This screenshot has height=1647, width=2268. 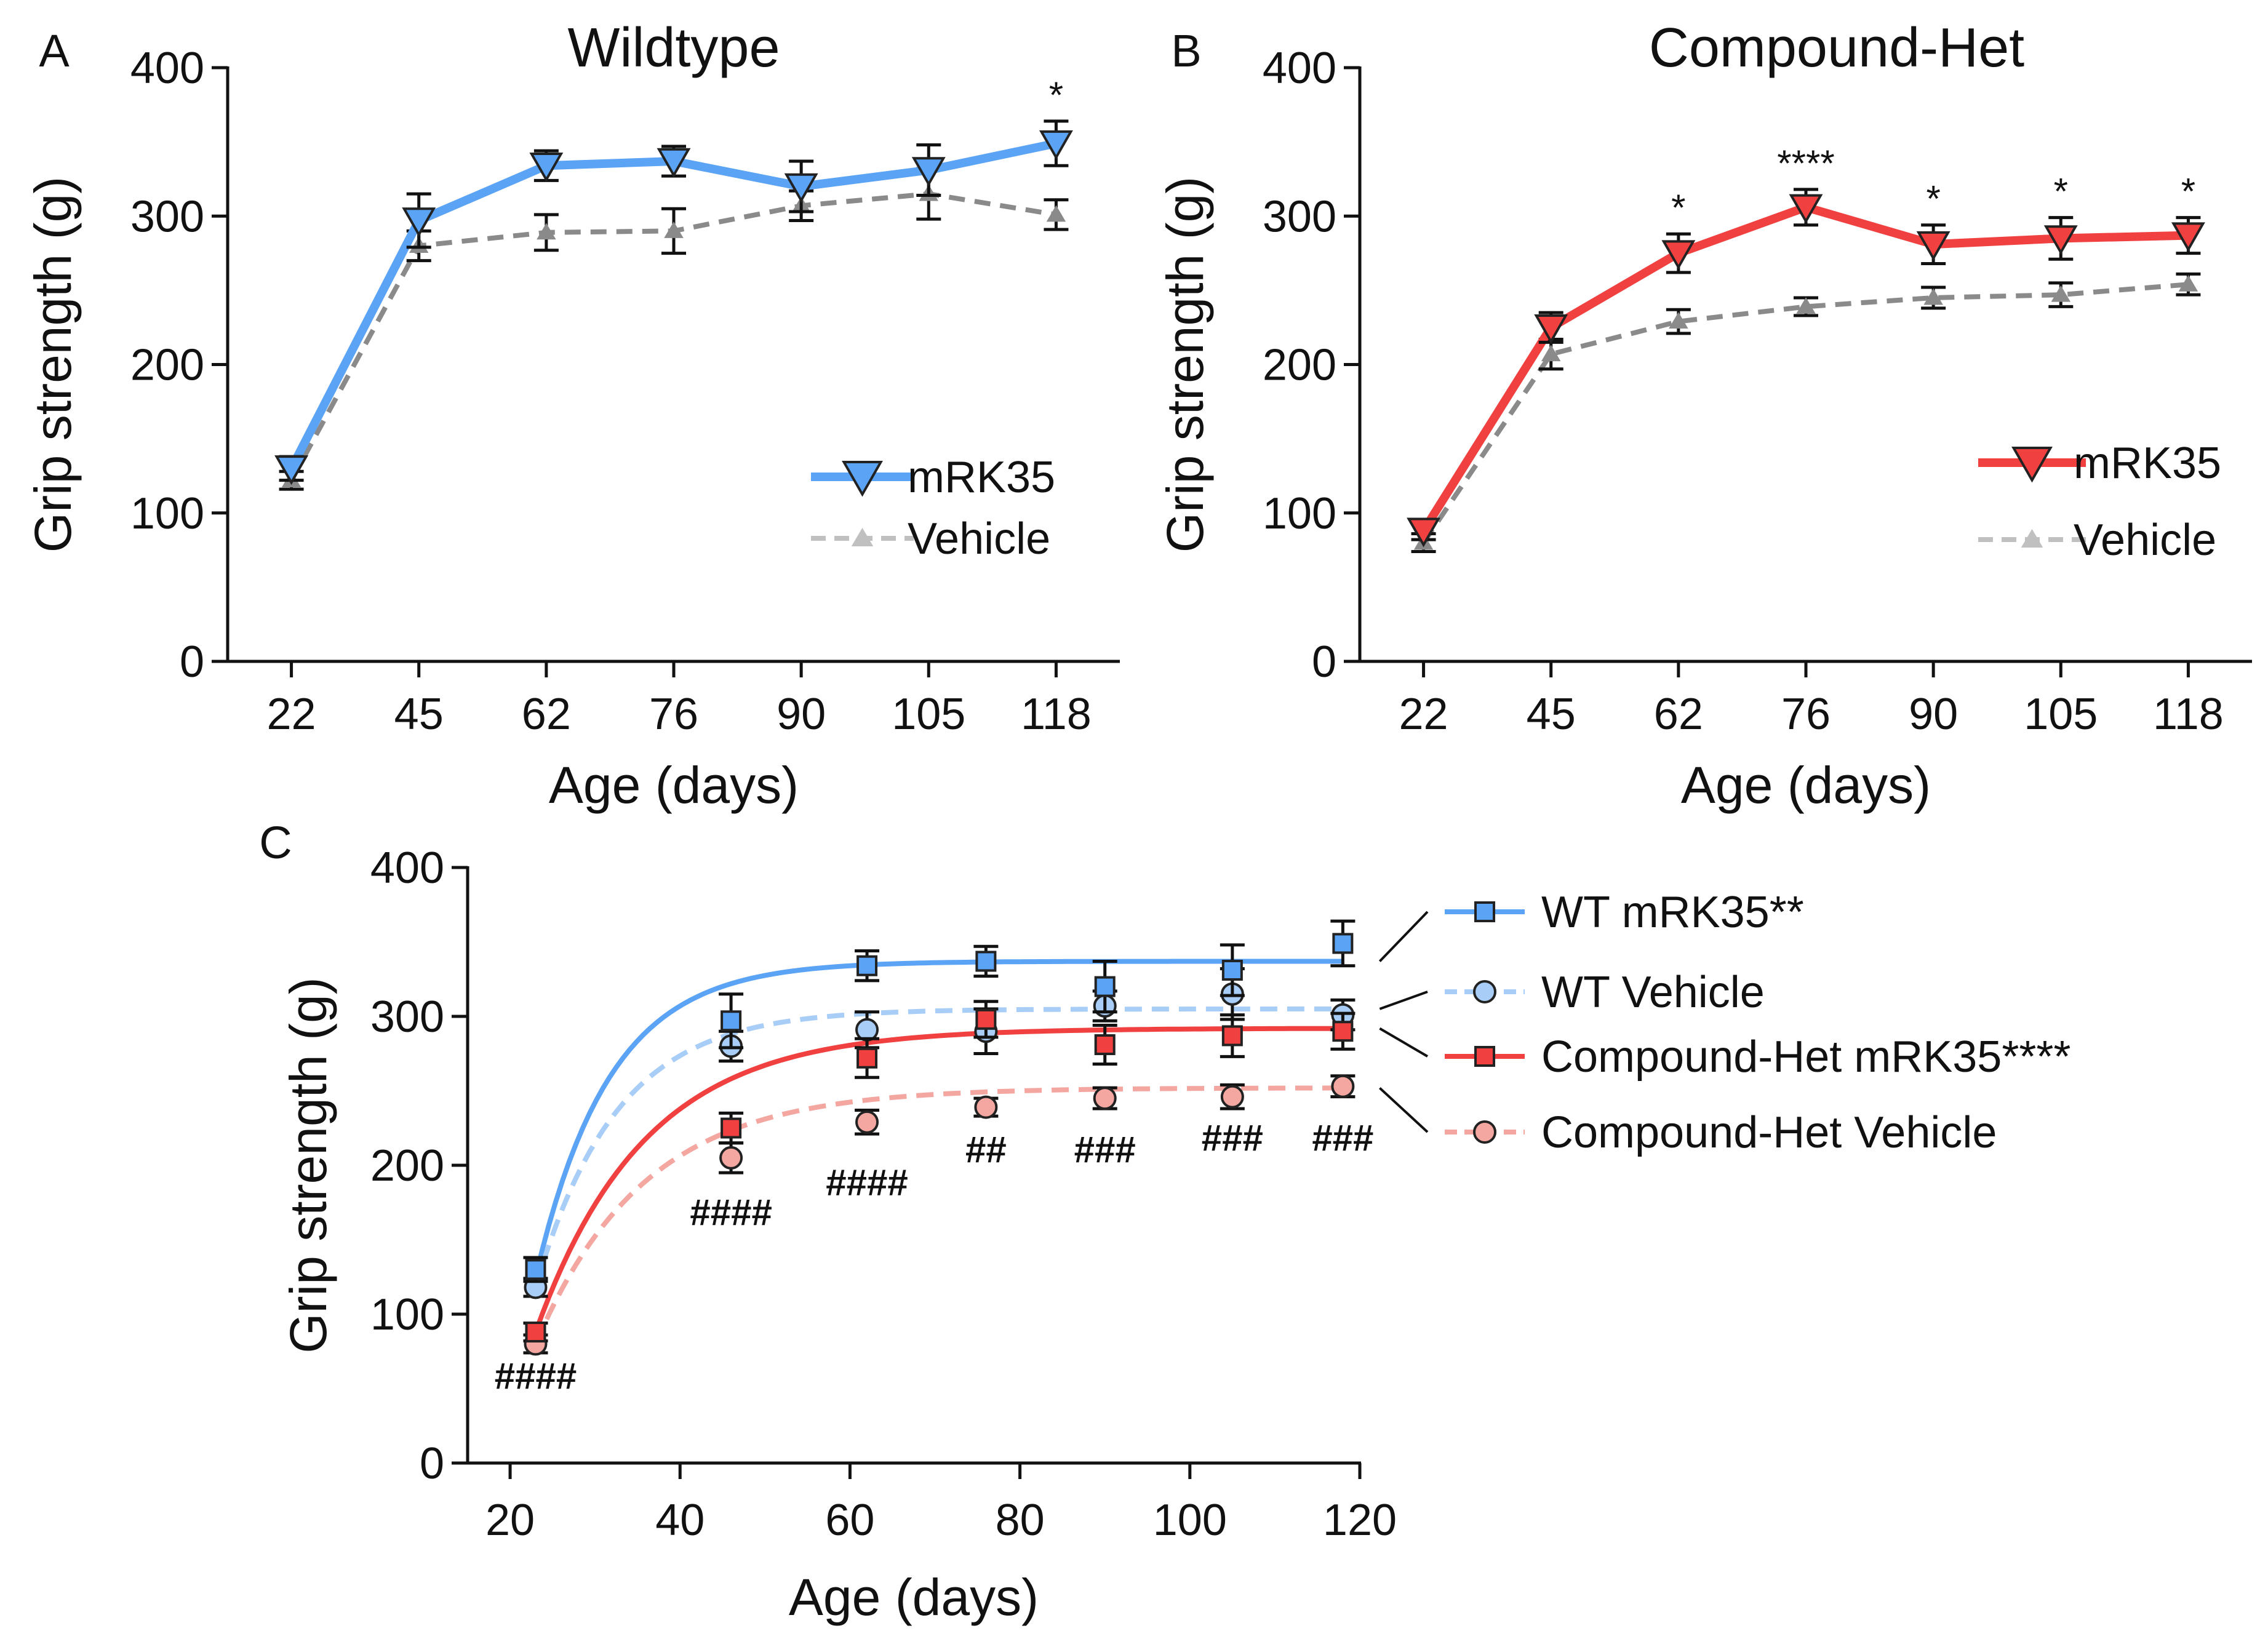 What do you see at coordinates (673, 714) in the screenshot?
I see `panel-a-x-tick-label: 76` at bounding box center [673, 714].